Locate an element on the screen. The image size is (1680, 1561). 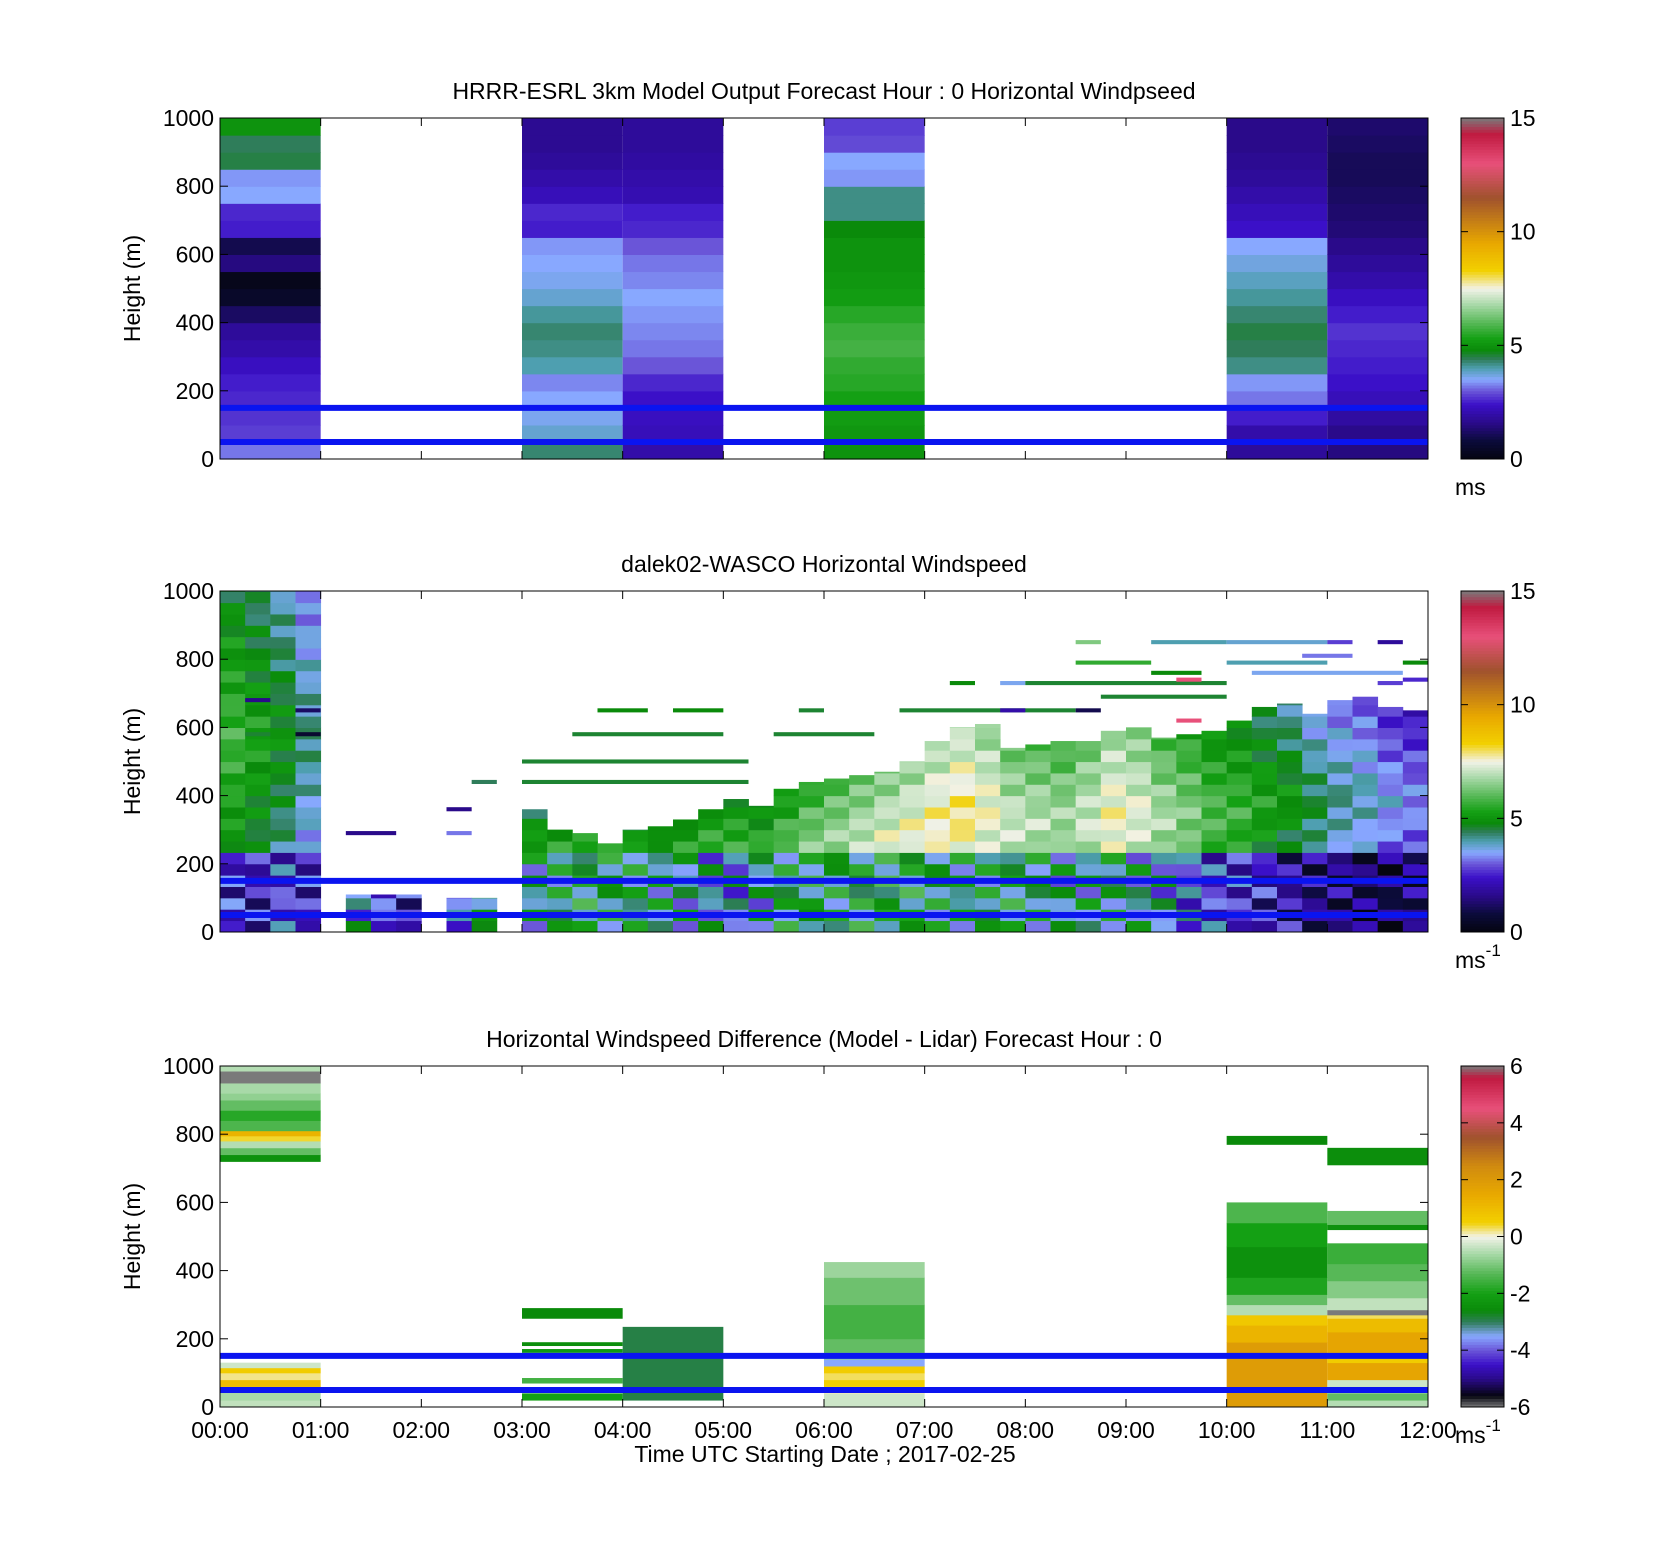
colorbar-tick-label: 4 is located at coordinates (1516, 1123).